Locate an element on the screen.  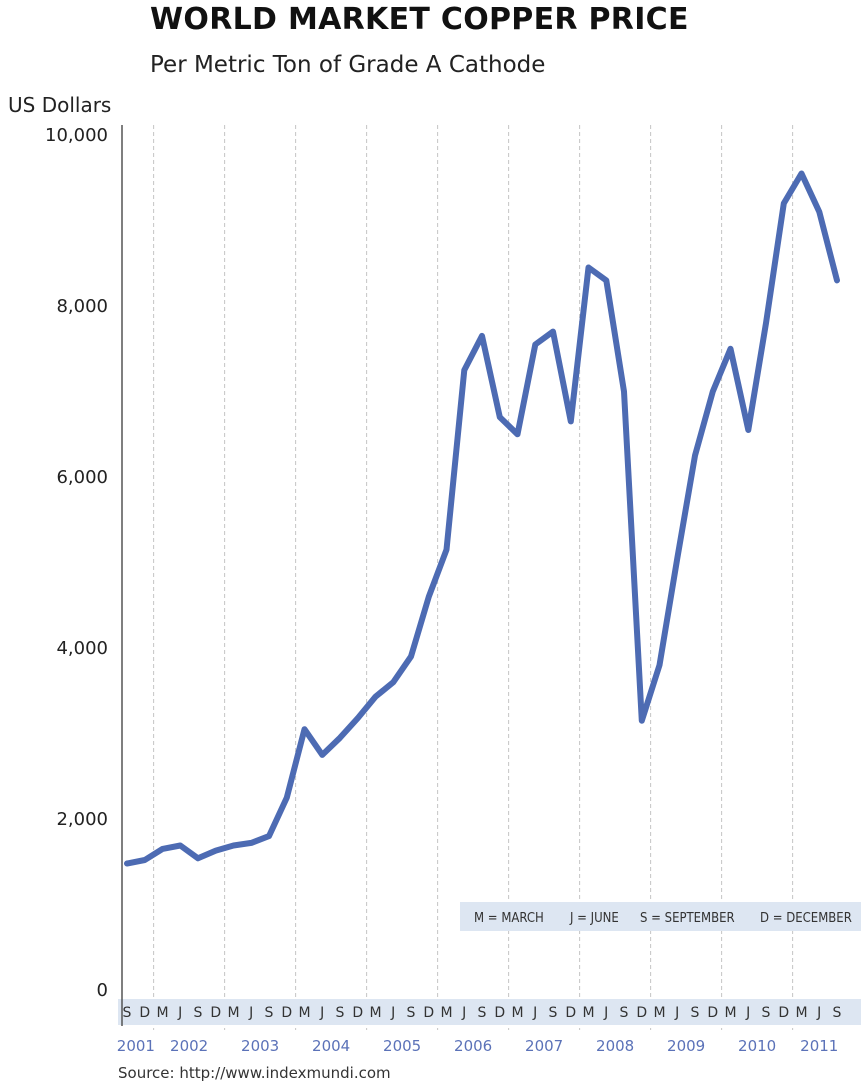
chart-subtitle: Per Metric Ton of Grade A Cathode is located at coordinates (348, 65).